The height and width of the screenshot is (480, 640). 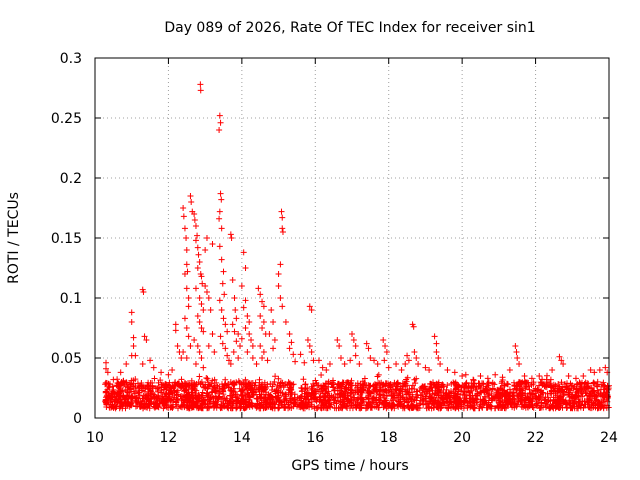 I want to click on x-tick-label: 20, so click(x=462, y=438).